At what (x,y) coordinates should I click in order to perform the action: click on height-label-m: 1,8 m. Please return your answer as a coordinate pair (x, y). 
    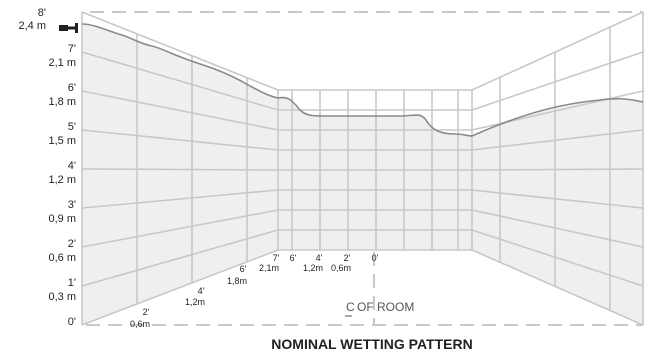
    Looking at the image, I should click on (62, 102).